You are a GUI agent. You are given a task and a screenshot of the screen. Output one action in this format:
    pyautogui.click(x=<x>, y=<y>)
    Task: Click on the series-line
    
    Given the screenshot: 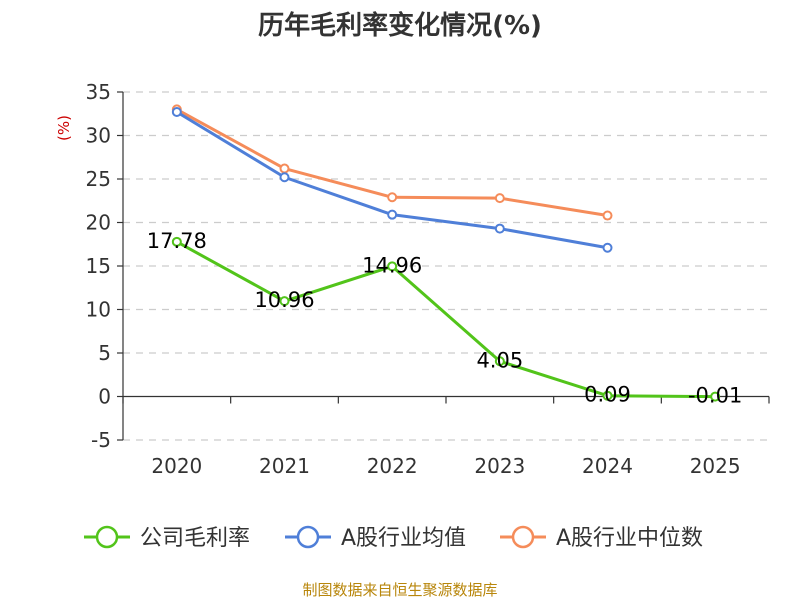 What is the action you would take?
    pyautogui.click(x=392, y=180)
    